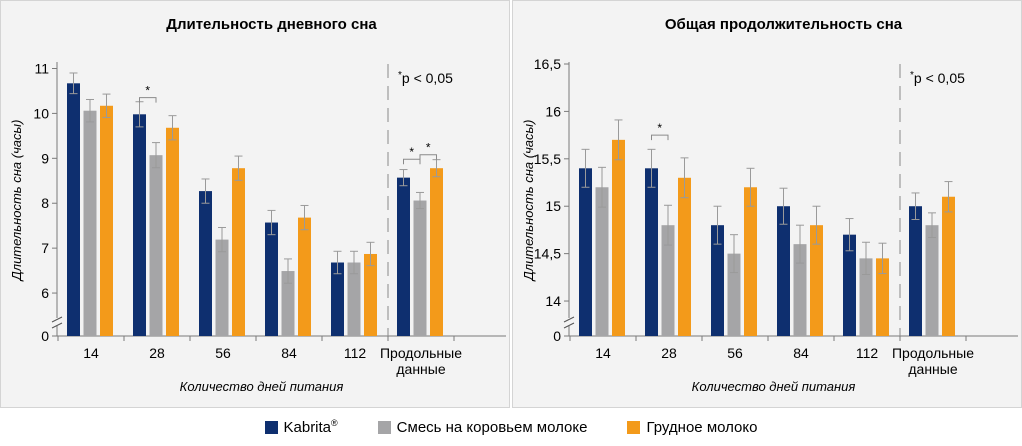 This screenshot has height=446, width=1022. What do you see at coordinates (784, 24) in the screenshot?
I see `chart-title: Общая продолжительность сна` at bounding box center [784, 24].